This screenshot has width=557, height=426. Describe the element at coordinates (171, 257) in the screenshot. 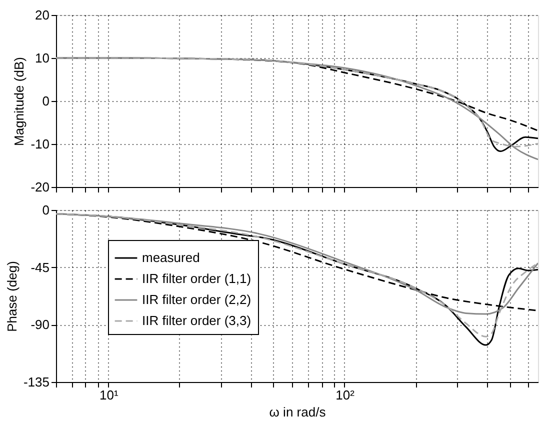

I see `legend-label: measured` at that location.